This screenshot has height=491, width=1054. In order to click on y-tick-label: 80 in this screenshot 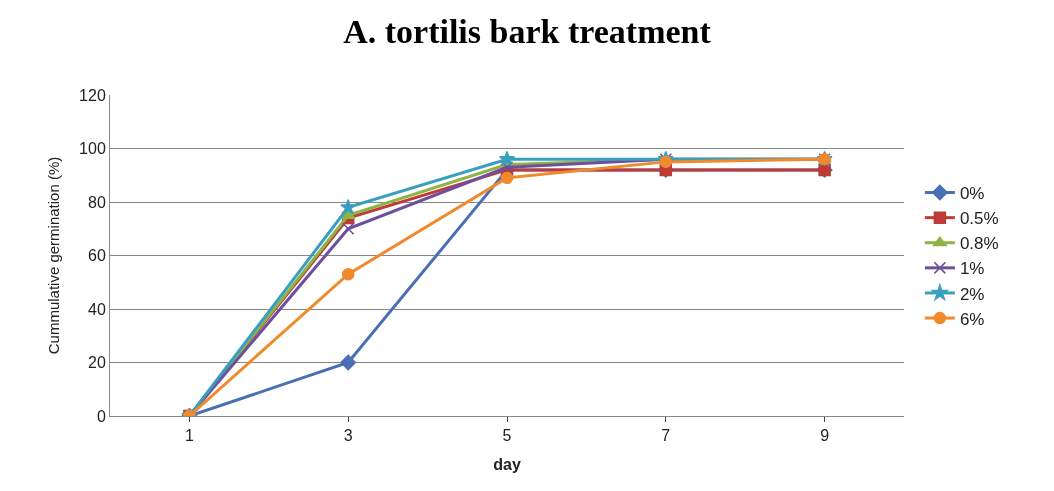, I will do `click(97, 202)`.